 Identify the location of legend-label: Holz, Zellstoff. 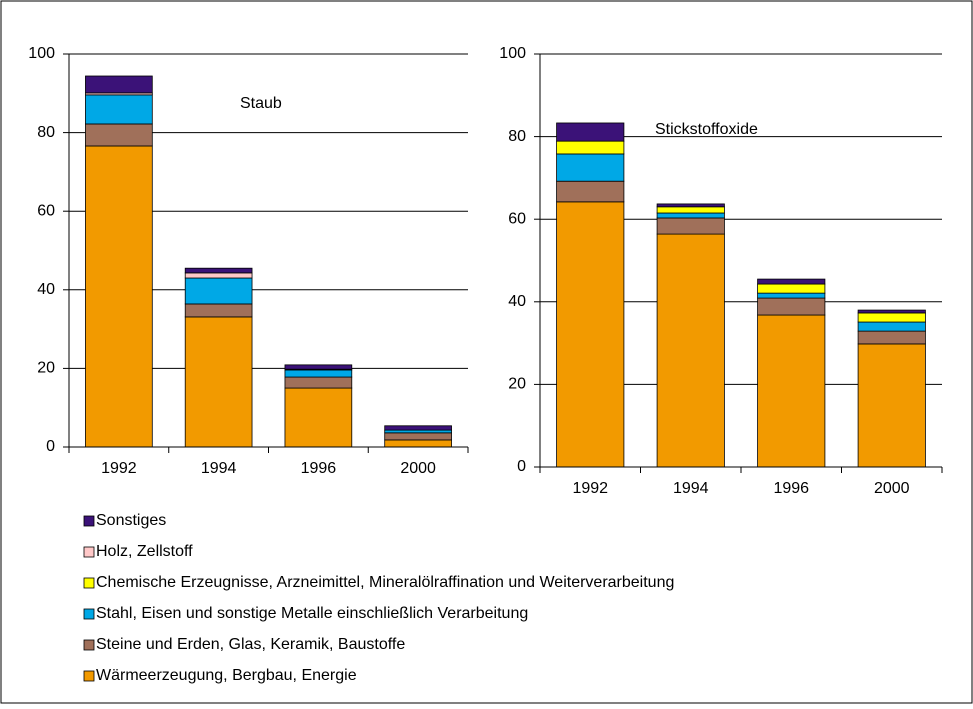
(144, 551).